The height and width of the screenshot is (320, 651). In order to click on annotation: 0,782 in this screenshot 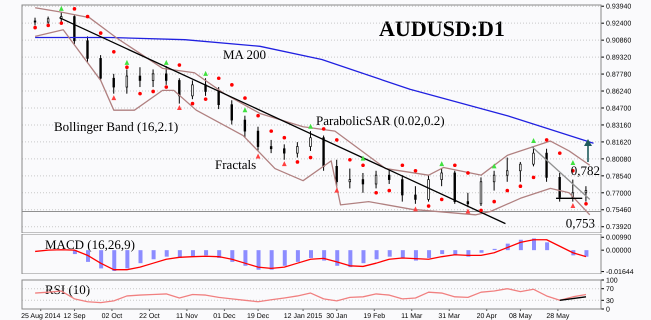, I will do `click(585, 170)`.